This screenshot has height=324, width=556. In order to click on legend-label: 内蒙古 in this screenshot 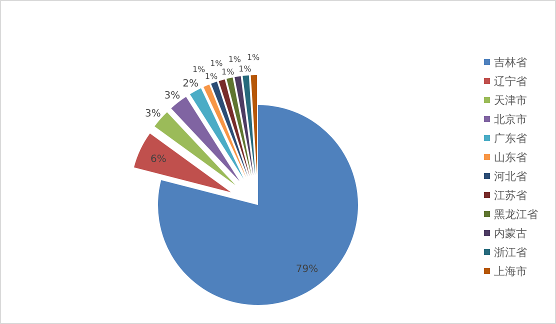, I will do `click(510, 233)`.